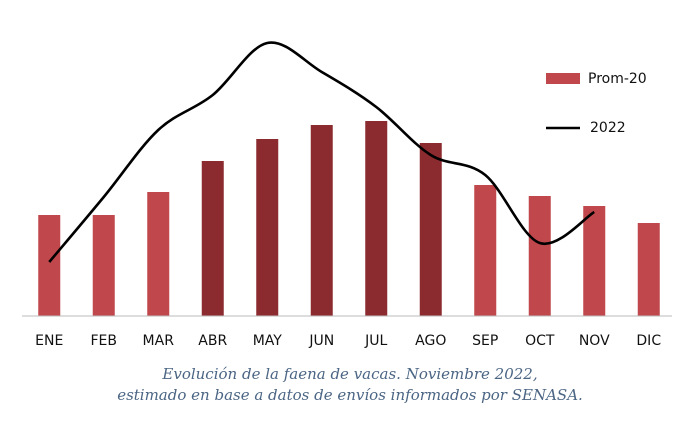 The image size is (686, 424). What do you see at coordinates (212, 341) in the screenshot?
I see `x-tick-label: ABR` at bounding box center [212, 341].